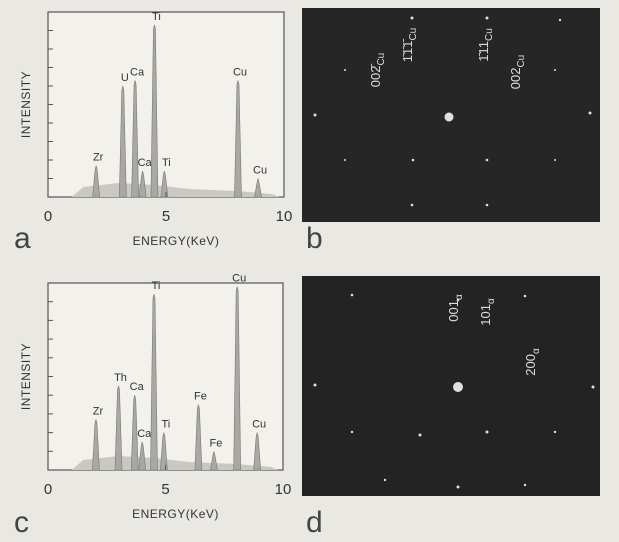 This screenshot has width=619, height=542. I want to click on spot-index: 002̄, so click(375, 76).